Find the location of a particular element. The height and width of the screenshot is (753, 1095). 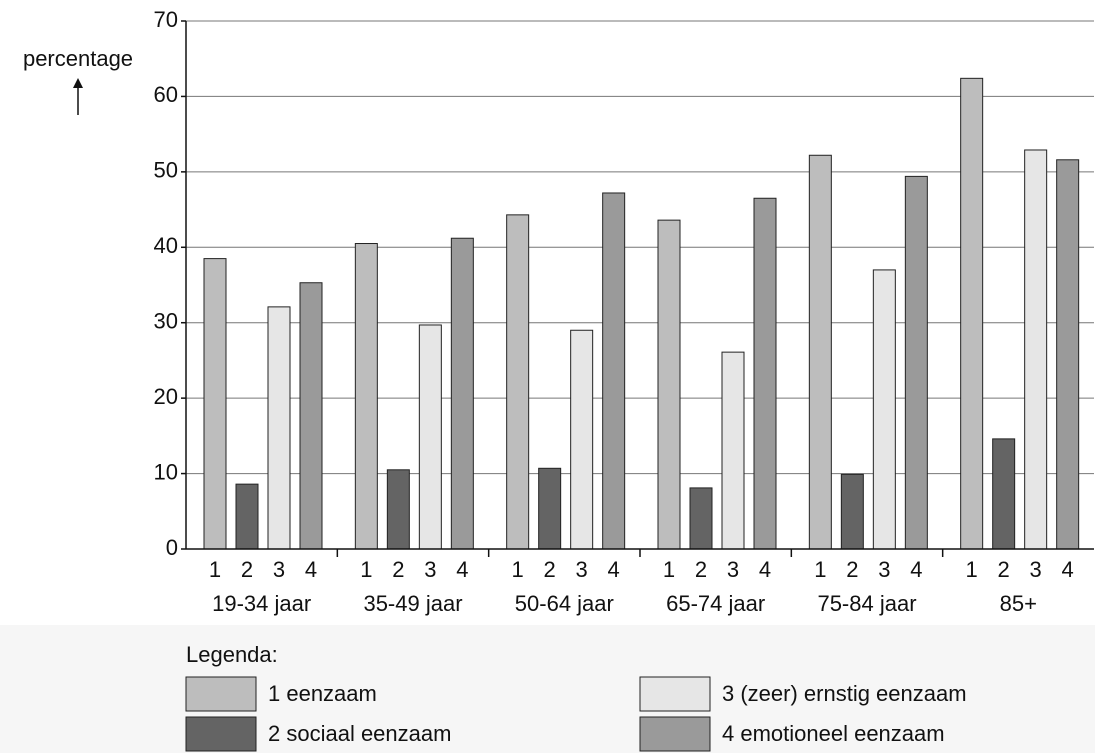

legend-label: 1 eenzaam is located at coordinates (322, 693).